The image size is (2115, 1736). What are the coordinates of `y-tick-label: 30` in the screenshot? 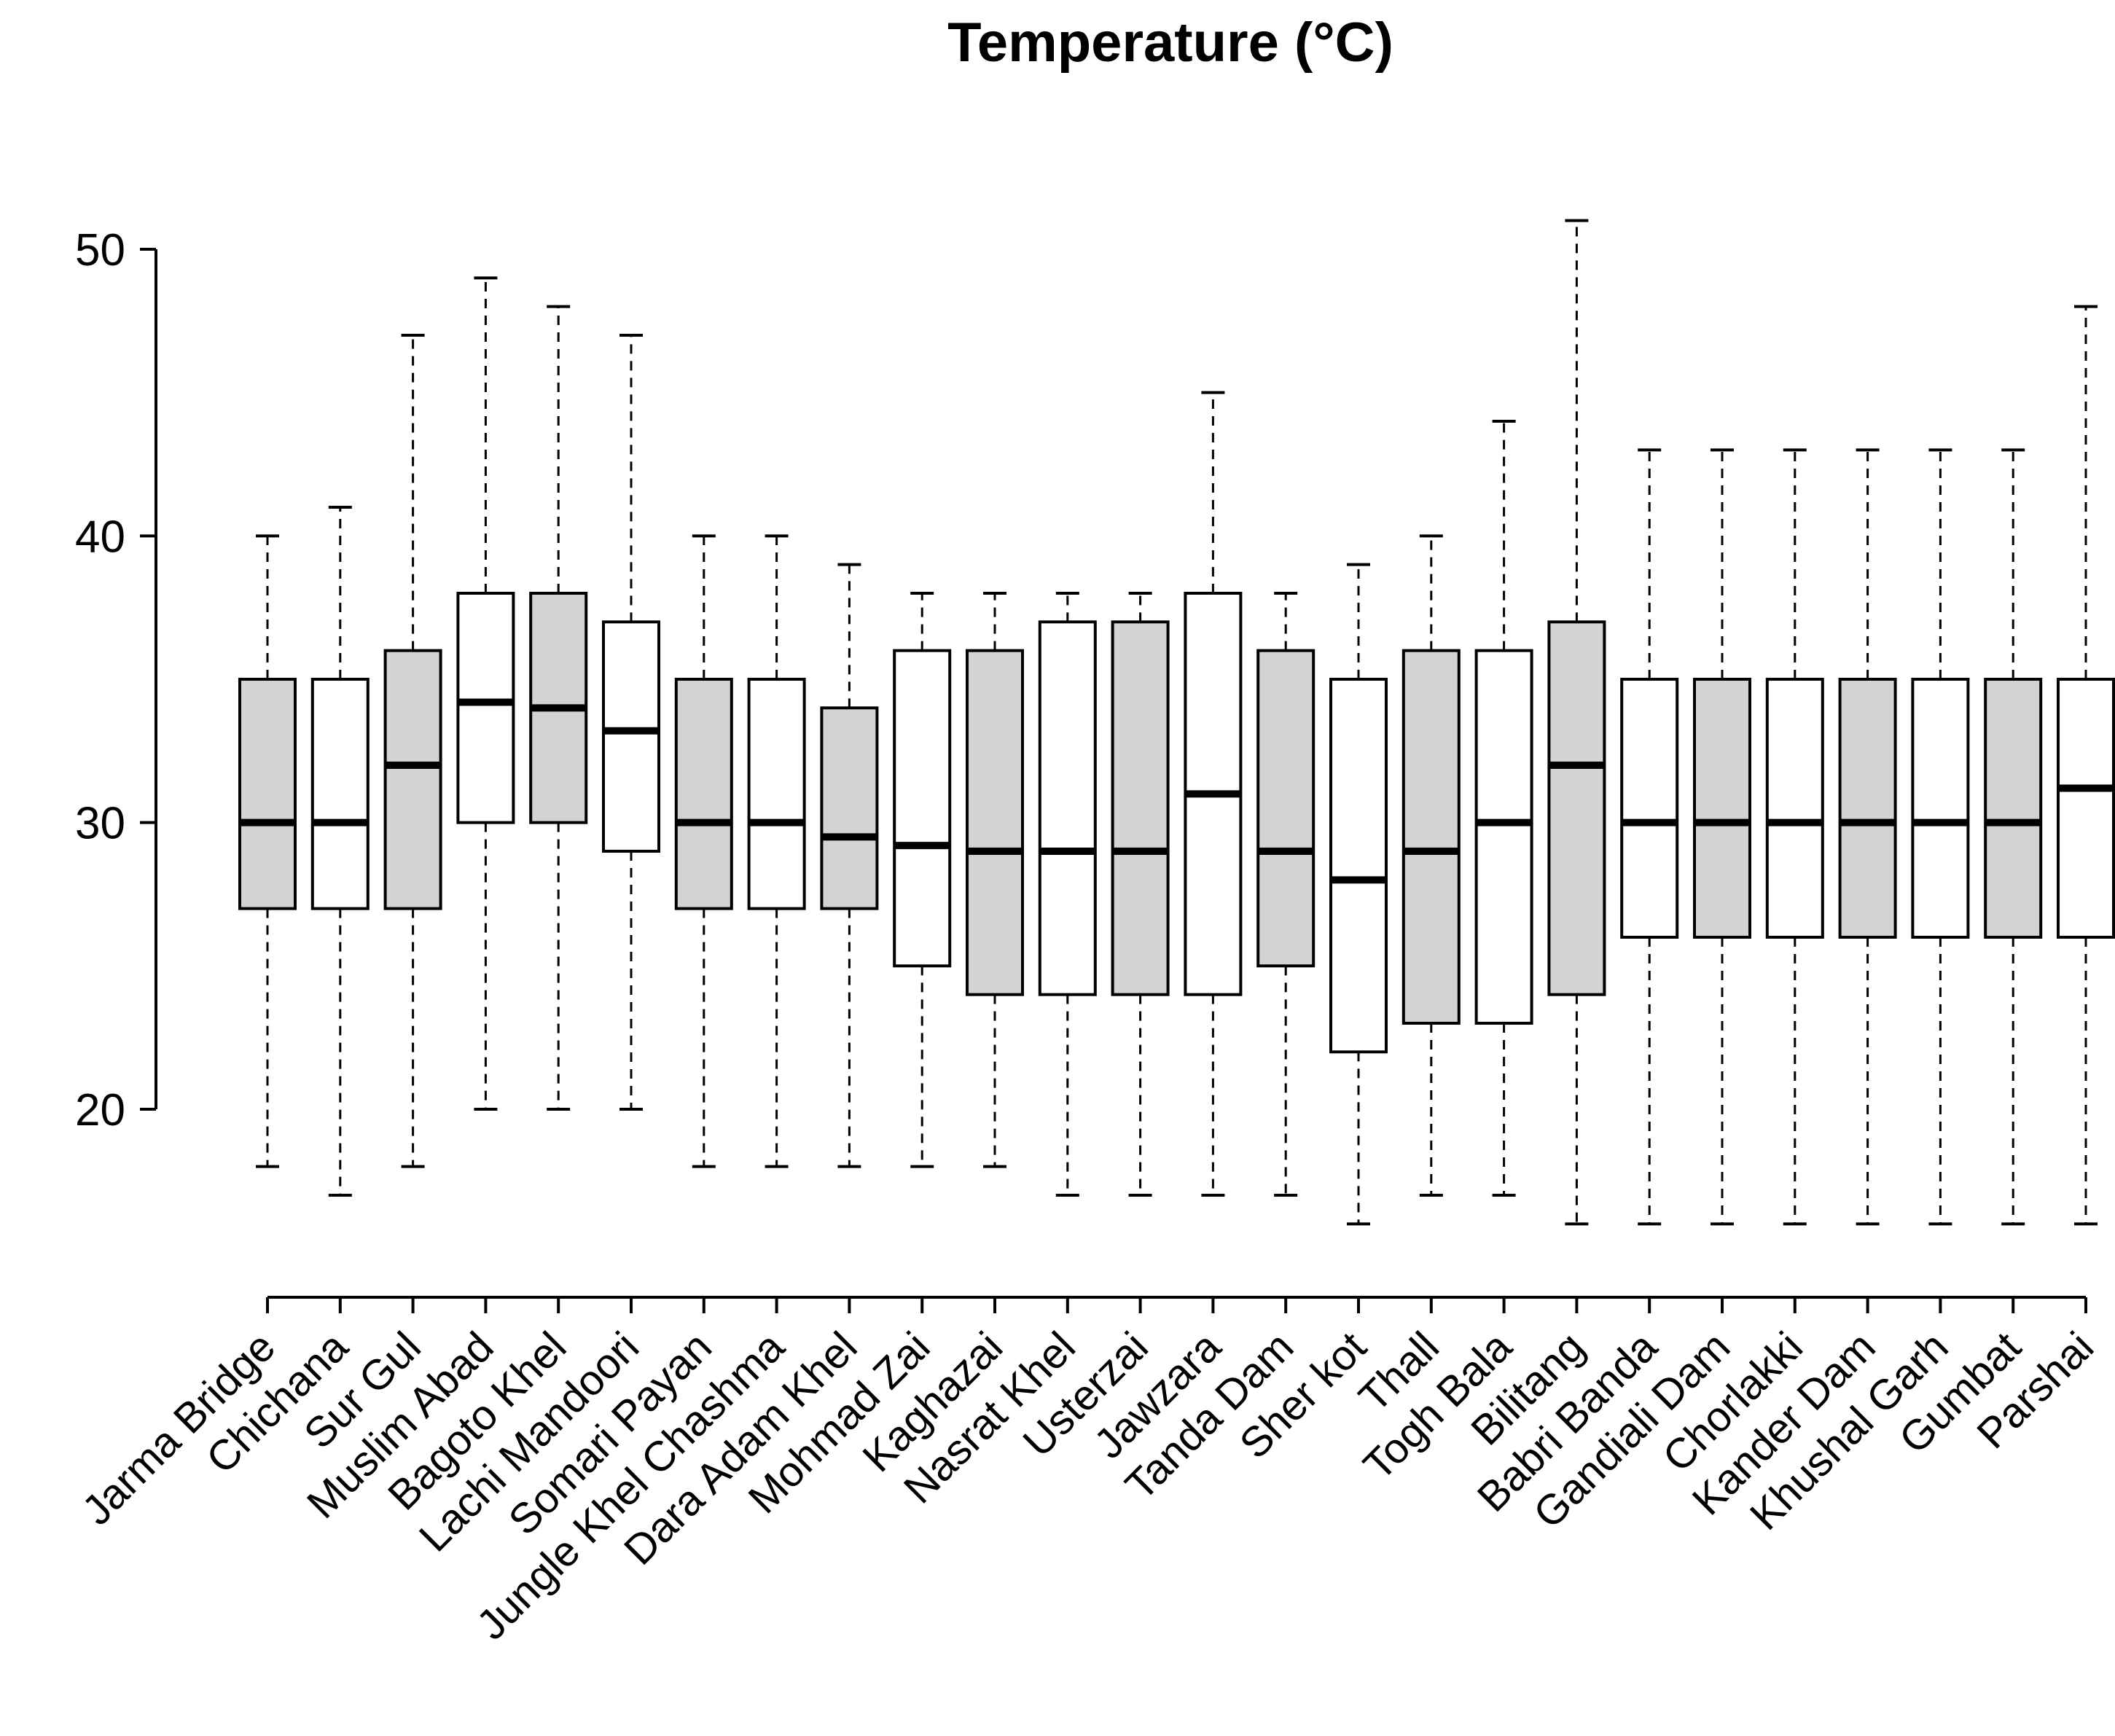 It's located at (100, 824).